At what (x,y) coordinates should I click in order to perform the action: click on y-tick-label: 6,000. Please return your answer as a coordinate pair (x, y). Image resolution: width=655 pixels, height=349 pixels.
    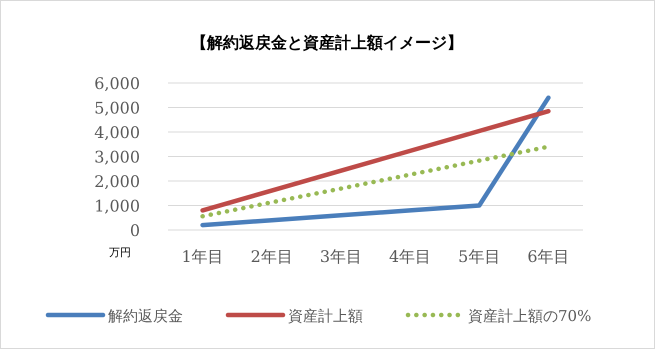
    Looking at the image, I should click on (117, 83).